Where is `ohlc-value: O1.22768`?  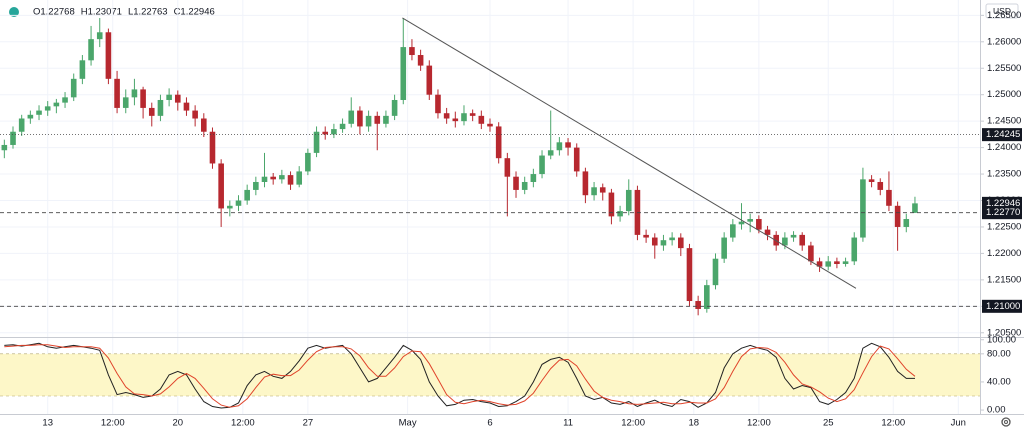 ohlc-value: O1.22768 is located at coordinates (54, 12).